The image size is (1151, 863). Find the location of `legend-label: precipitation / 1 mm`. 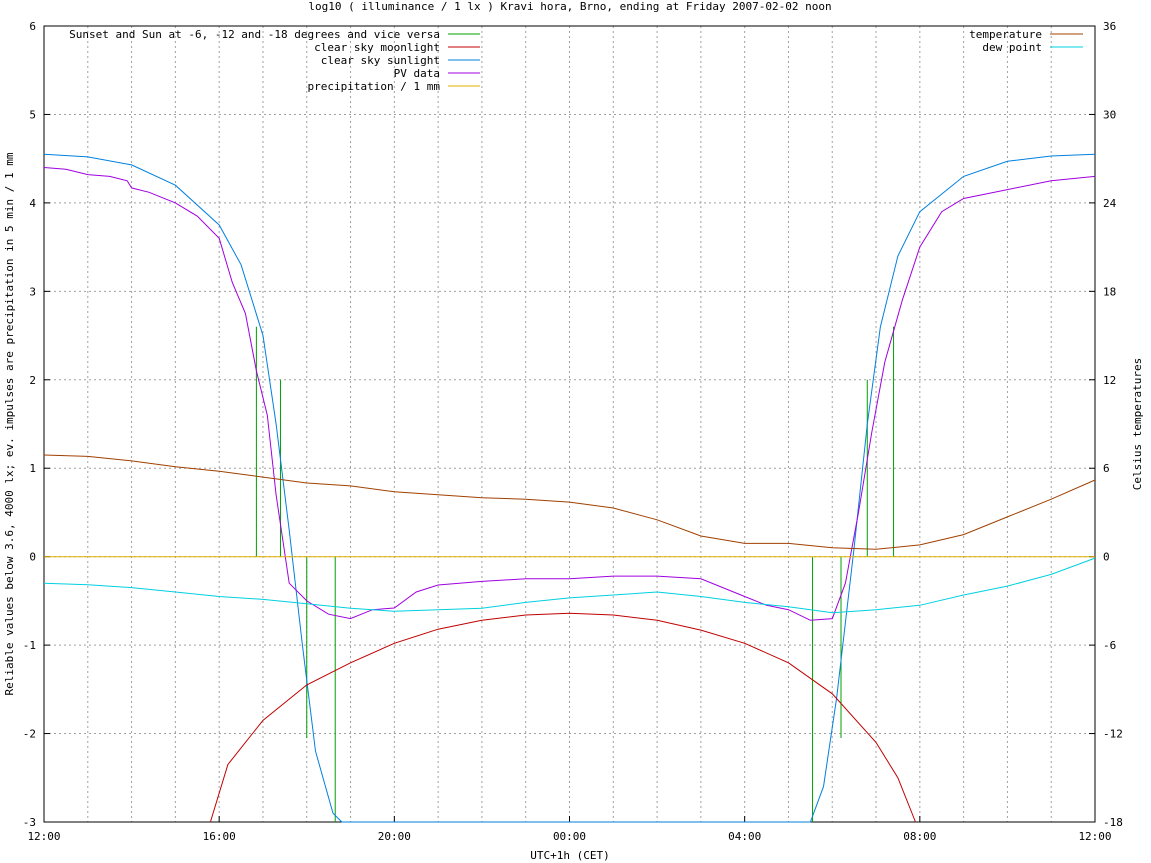

legend-label: precipitation / 1 mm is located at coordinates (374, 86).